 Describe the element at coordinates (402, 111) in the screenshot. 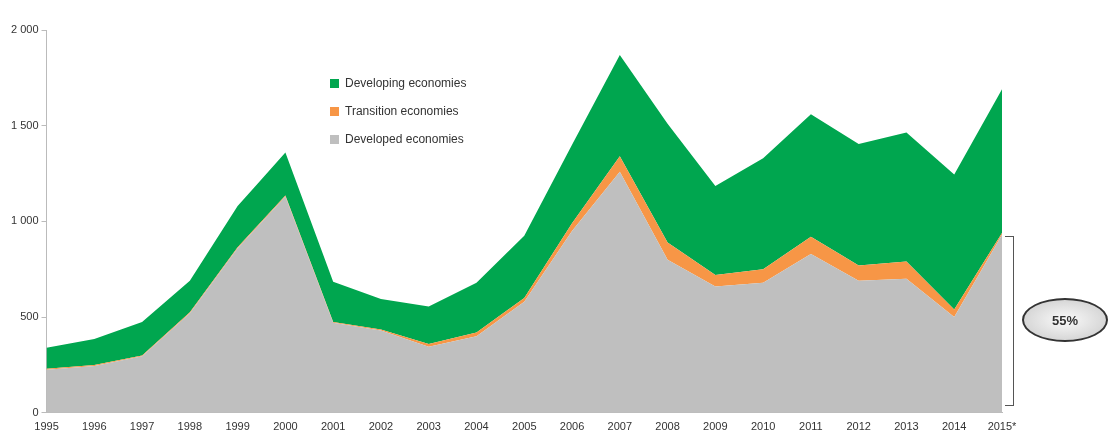

I see `legend-label: Transition economies` at that location.